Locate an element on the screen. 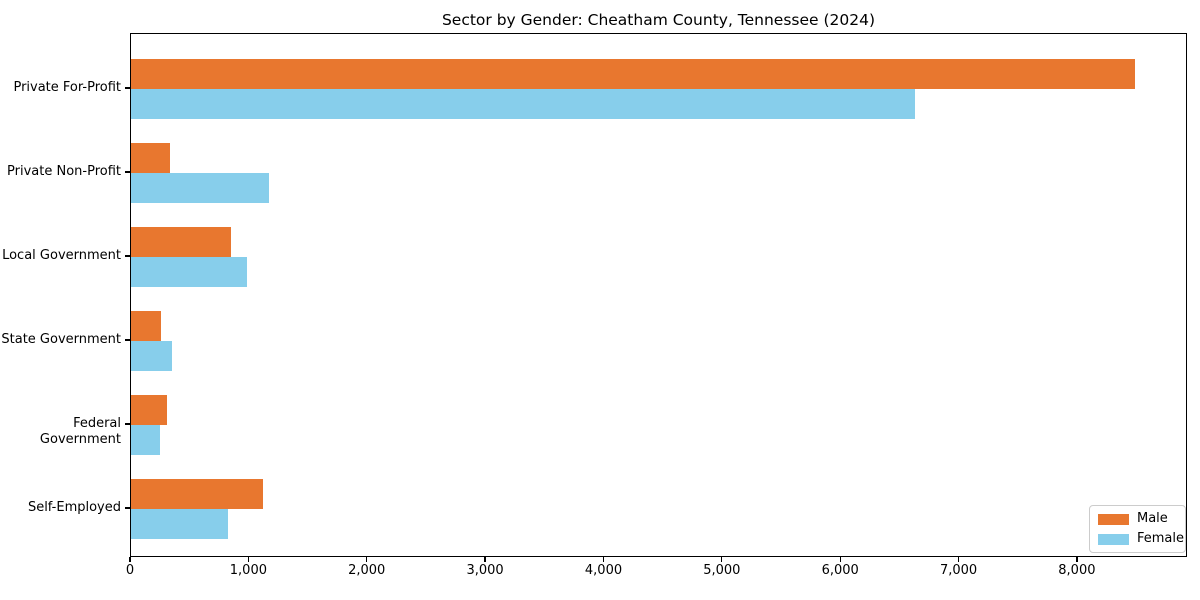 The width and height of the screenshot is (1200, 600). legend-label-male: Male is located at coordinates (1152, 518).